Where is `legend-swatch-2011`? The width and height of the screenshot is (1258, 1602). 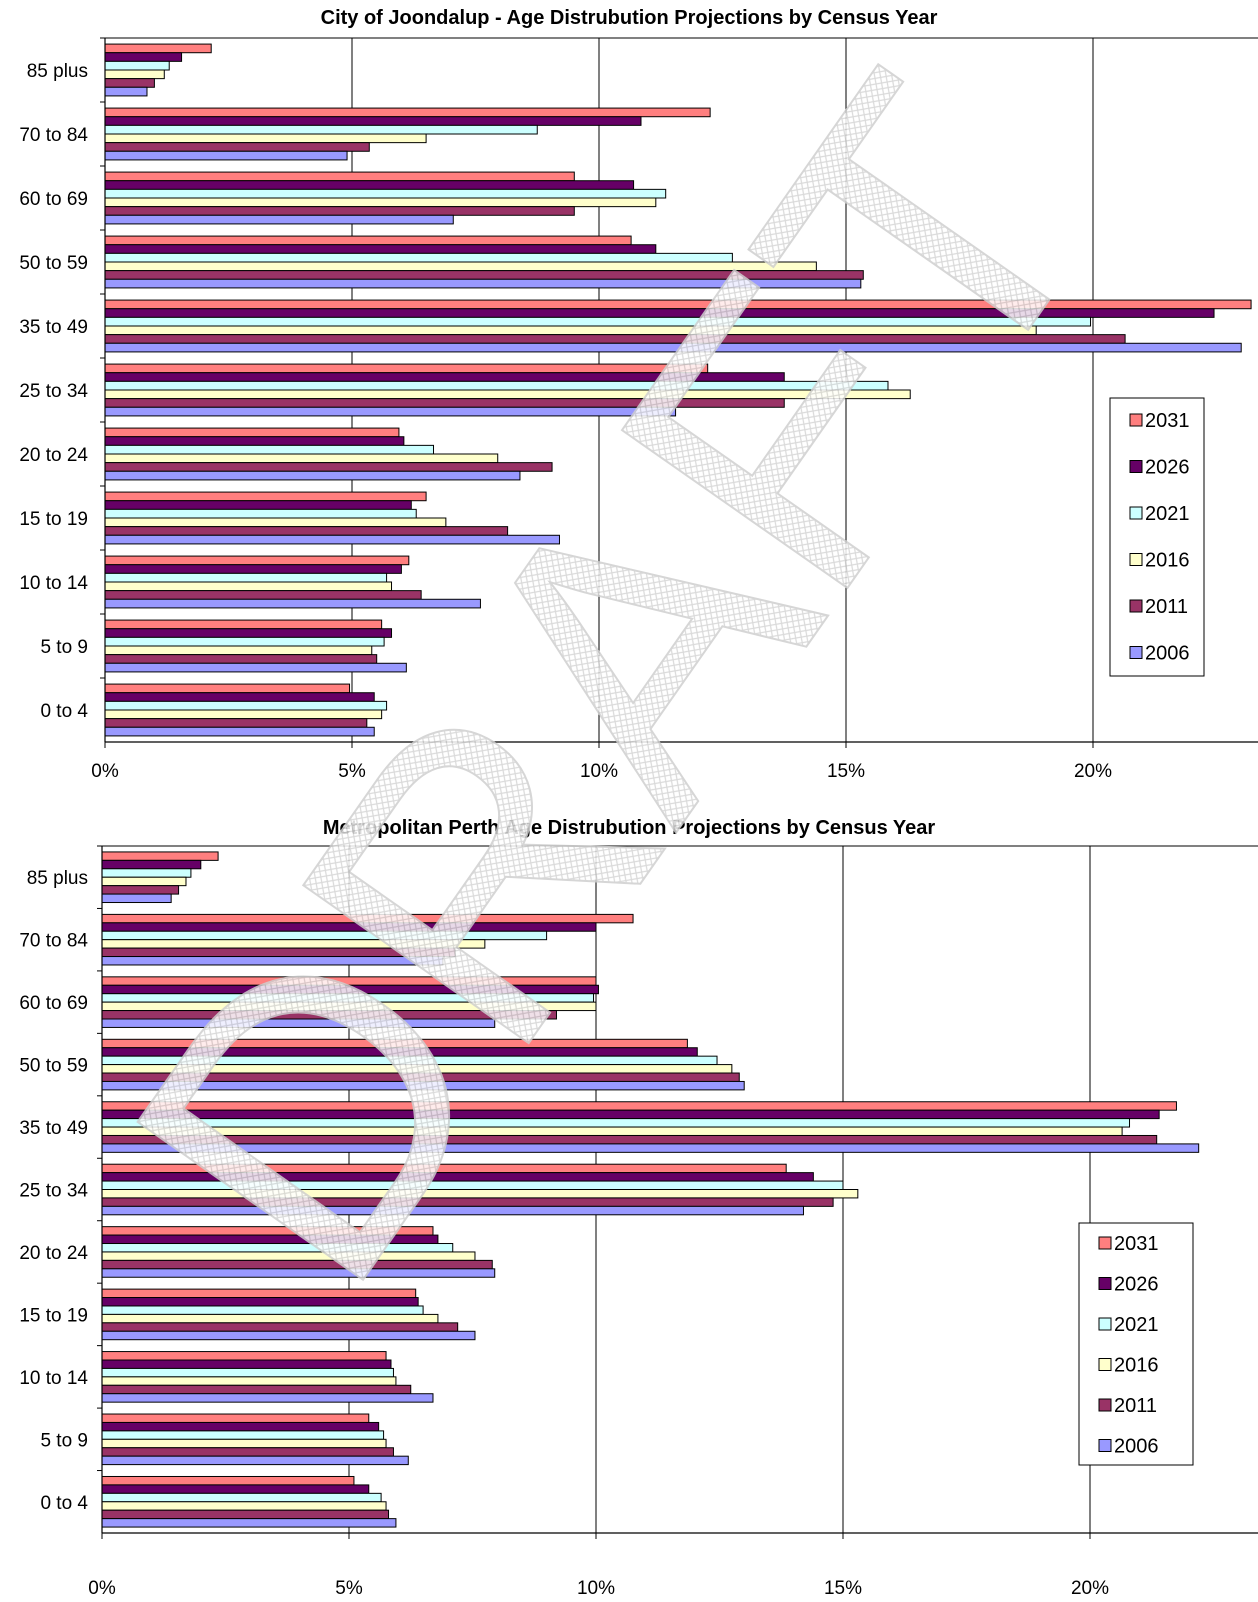 legend-swatch-2011 is located at coordinates (1105, 1405).